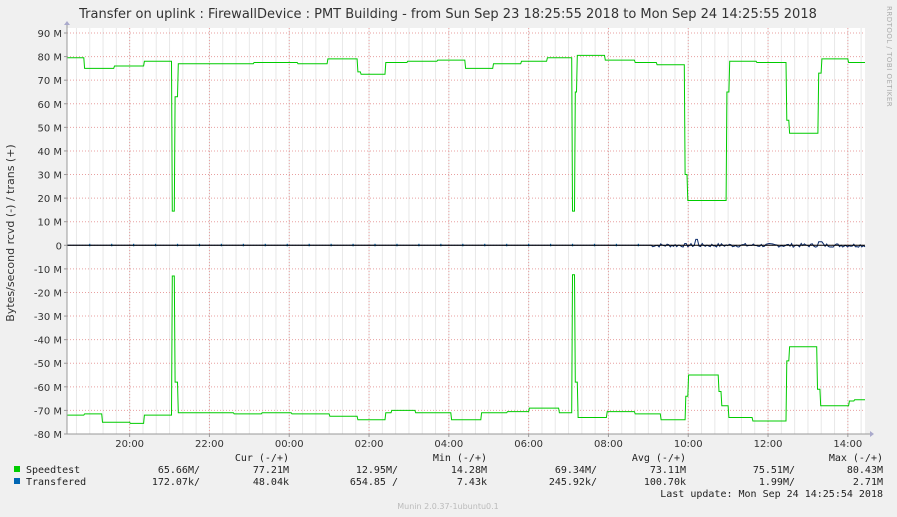 This screenshot has height=517, width=897. I want to click on legend-min-recv: 12.95M/, so click(377, 470).